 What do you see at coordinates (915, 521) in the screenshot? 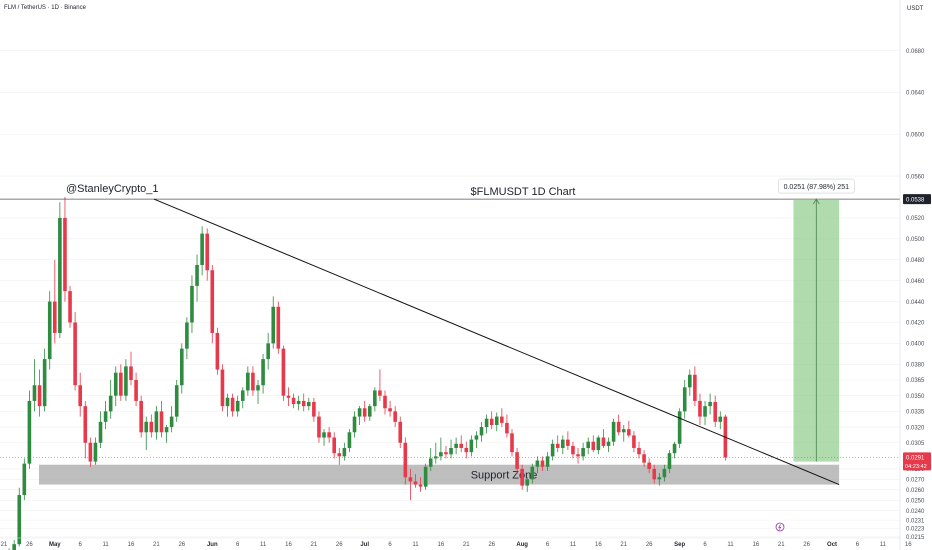
I see `y-tick-label: 0.0231` at bounding box center [915, 521].